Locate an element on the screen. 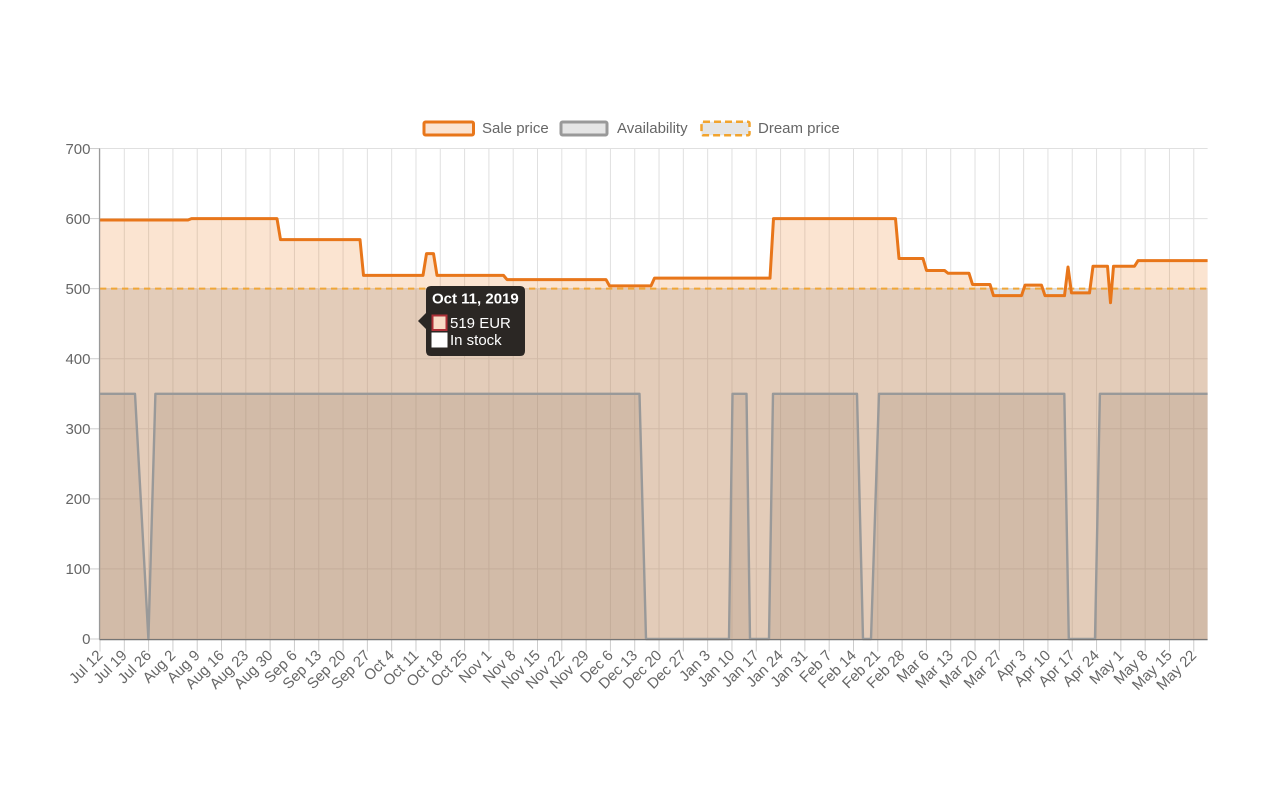  svg-text: 500 is located at coordinates (77, 289).